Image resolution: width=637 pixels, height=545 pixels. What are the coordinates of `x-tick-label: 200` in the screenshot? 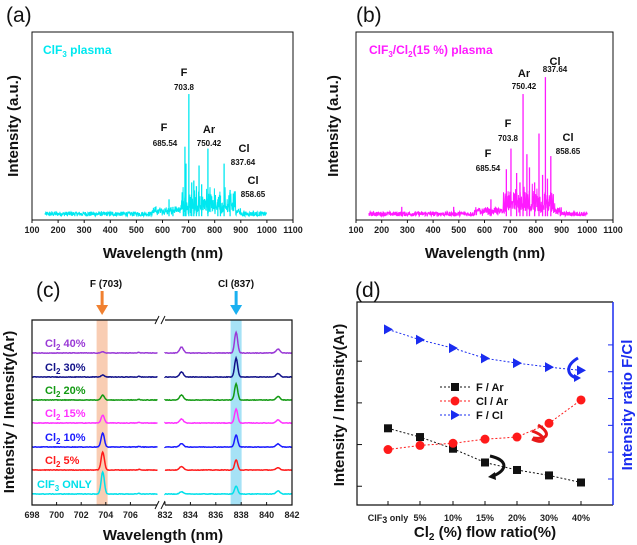 It's located at (381, 230).